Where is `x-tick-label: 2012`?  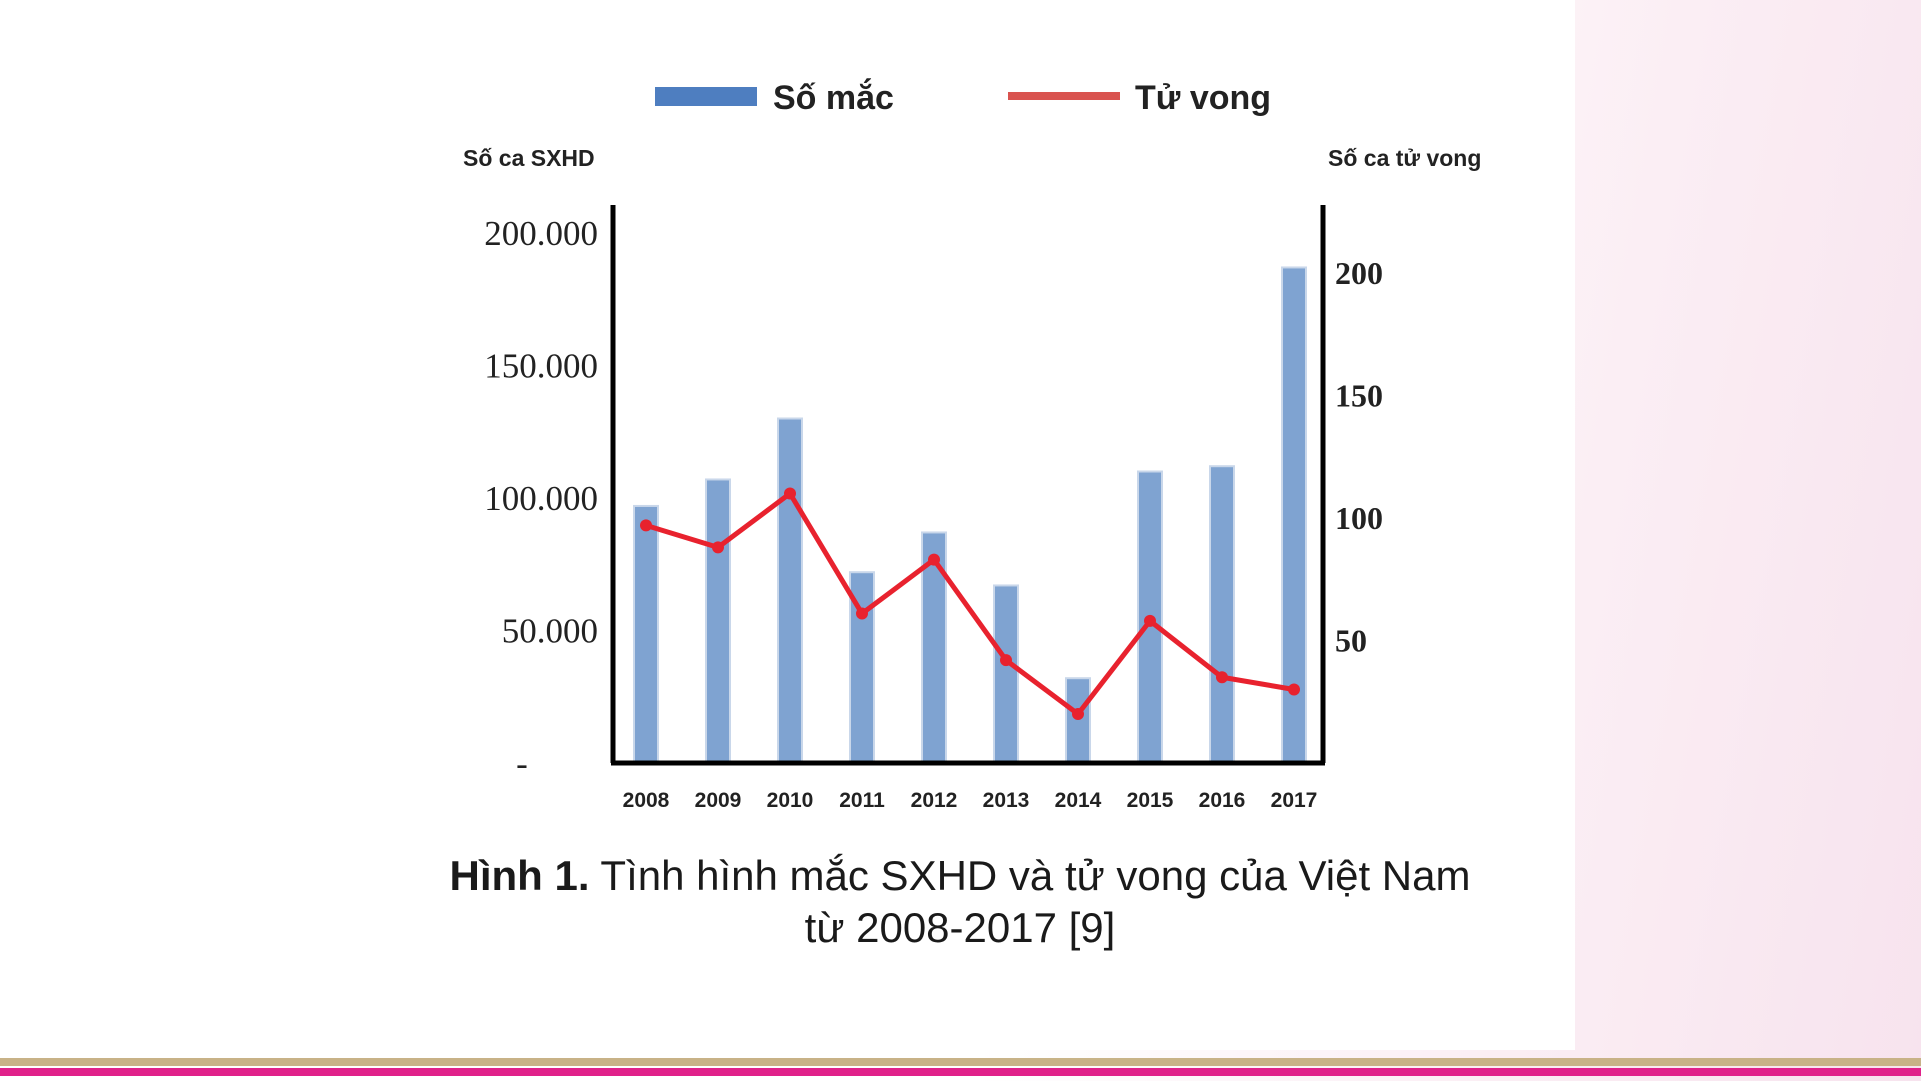
x-tick-label: 2012 is located at coordinates (934, 800).